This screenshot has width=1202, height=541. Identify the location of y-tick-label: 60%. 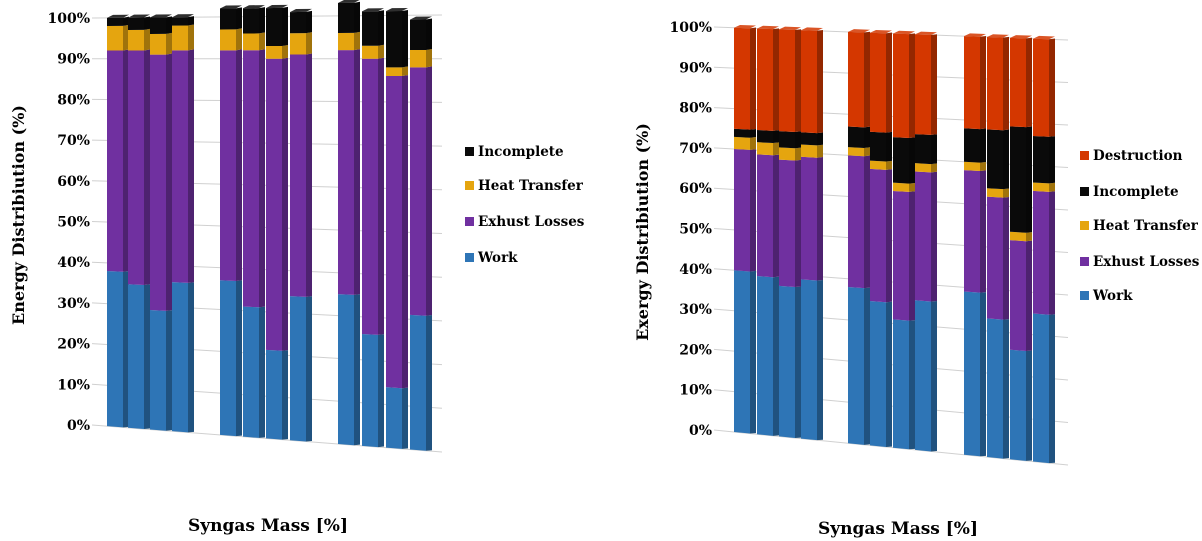
(695, 189).